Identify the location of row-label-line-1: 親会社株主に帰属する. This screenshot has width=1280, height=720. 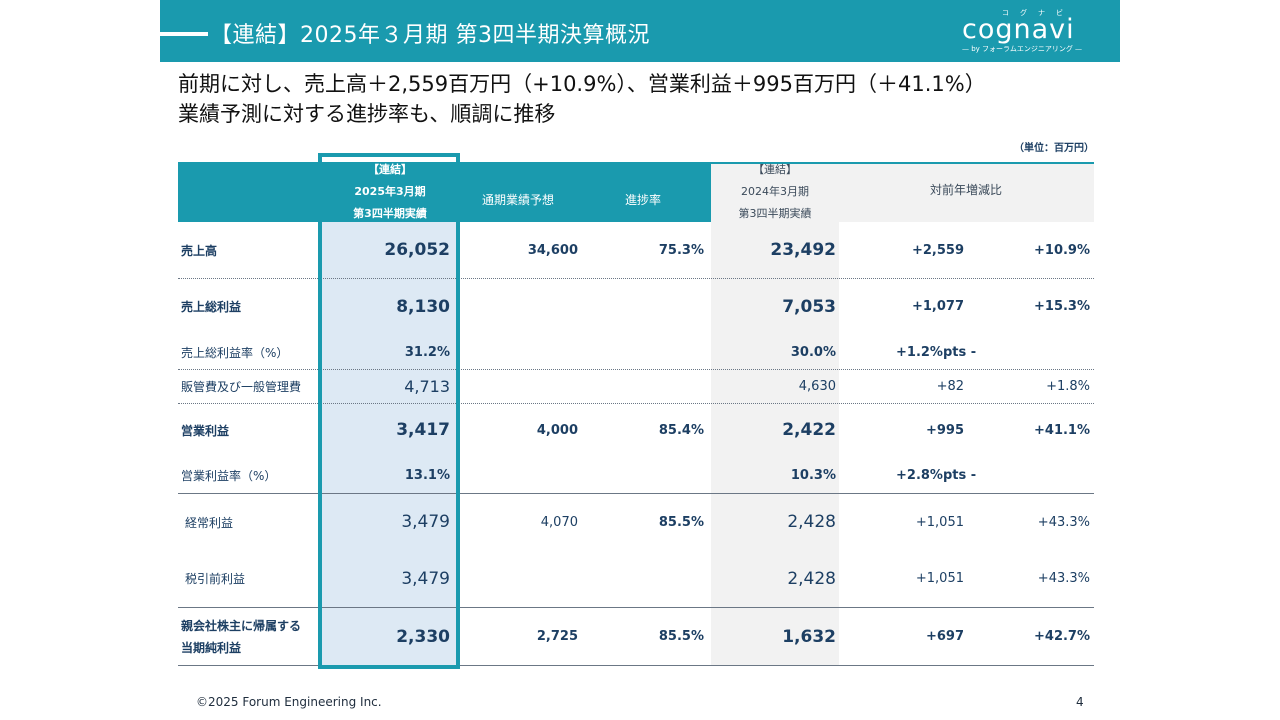
(241, 625).